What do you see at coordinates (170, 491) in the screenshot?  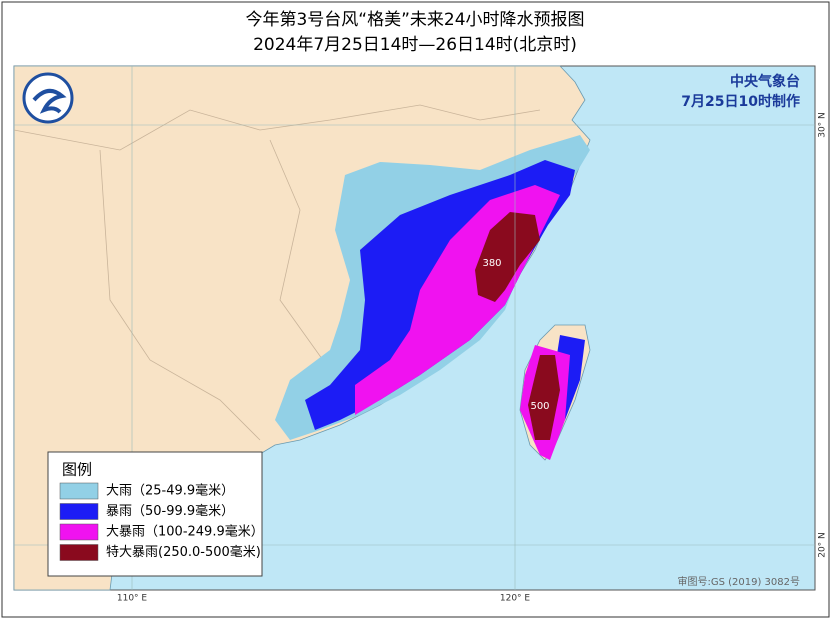 I see `legend-label: 大雨（25-49.9毫米）` at bounding box center [170, 491].